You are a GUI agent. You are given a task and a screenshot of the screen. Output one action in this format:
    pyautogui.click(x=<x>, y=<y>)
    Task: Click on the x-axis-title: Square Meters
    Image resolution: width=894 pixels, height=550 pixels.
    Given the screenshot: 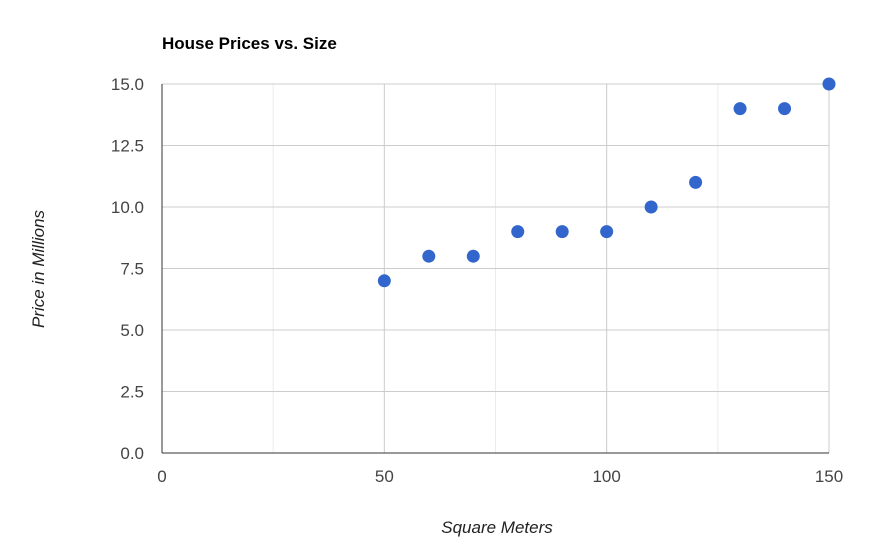 What is the action you would take?
    pyautogui.click(x=497, y=527)
    